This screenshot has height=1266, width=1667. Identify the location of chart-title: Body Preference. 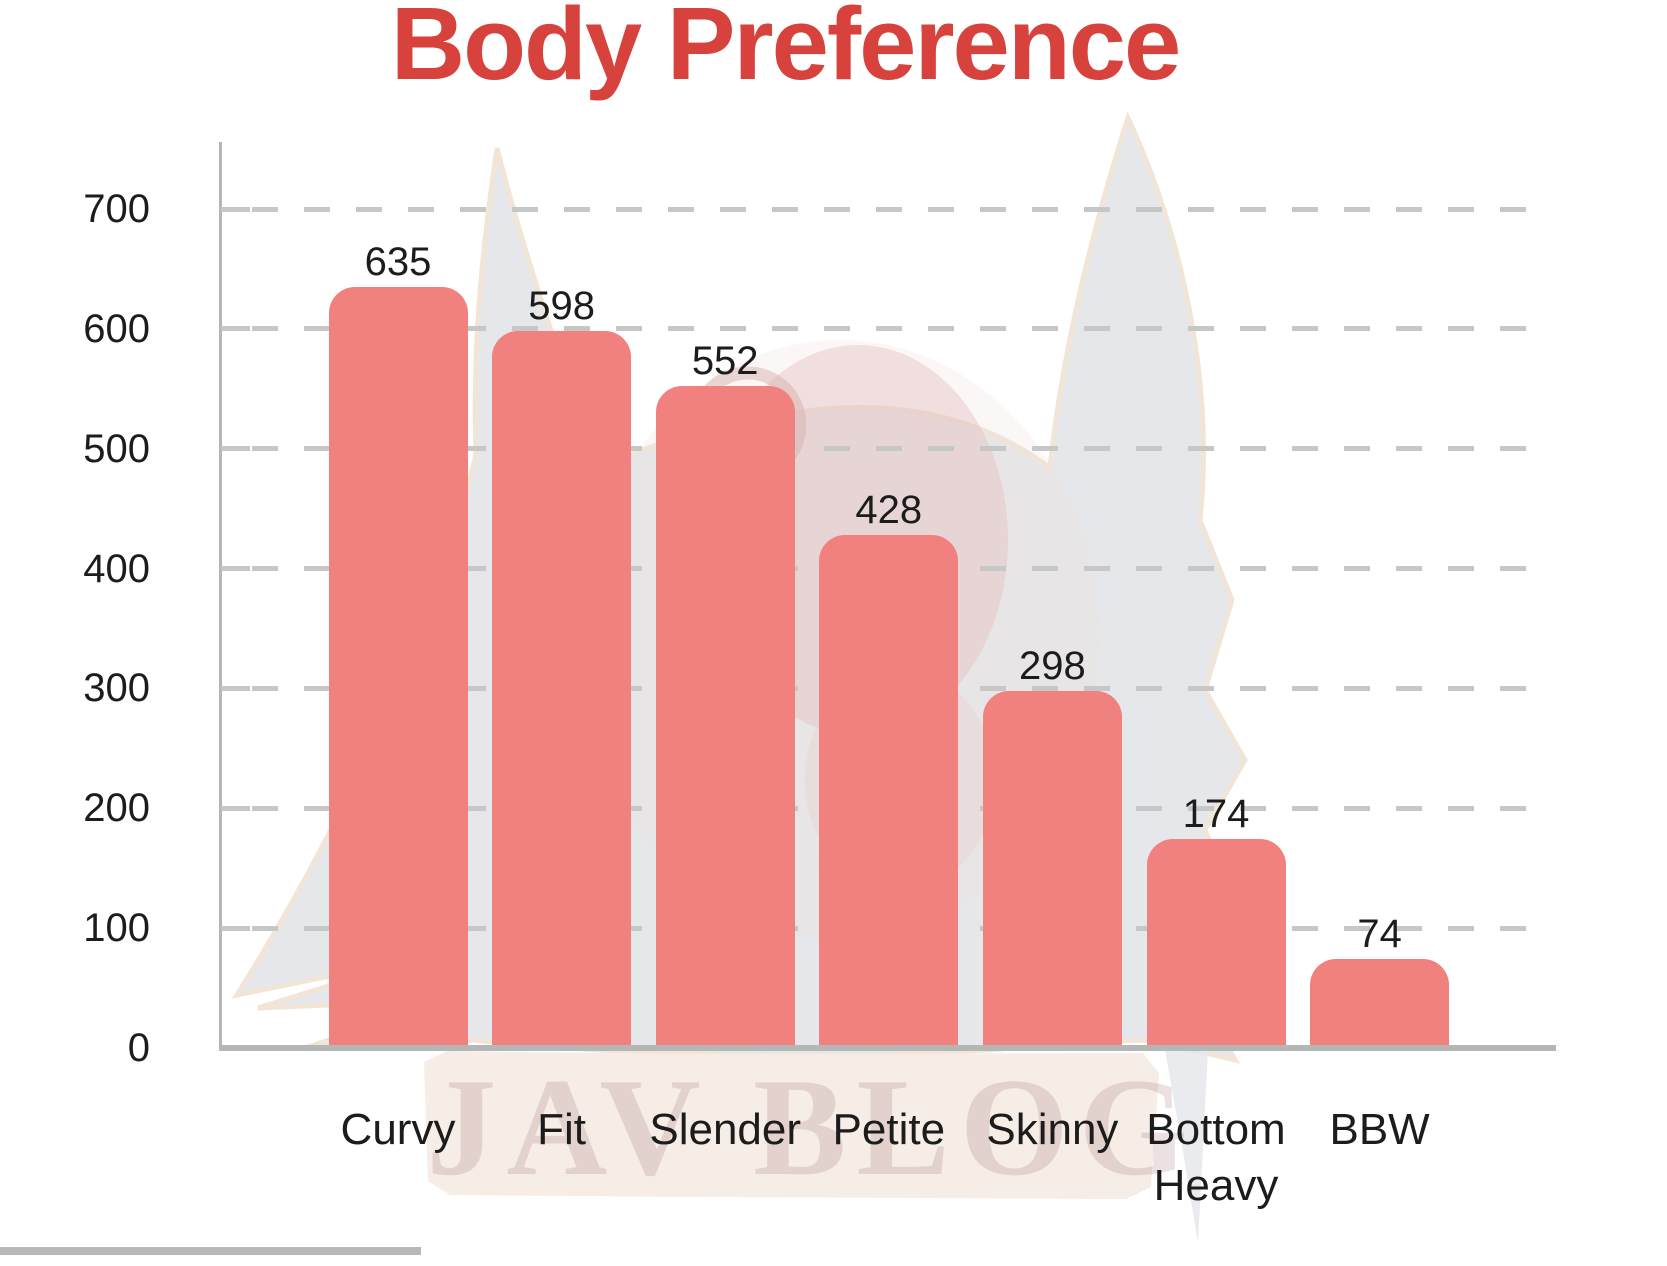
(786, 50).